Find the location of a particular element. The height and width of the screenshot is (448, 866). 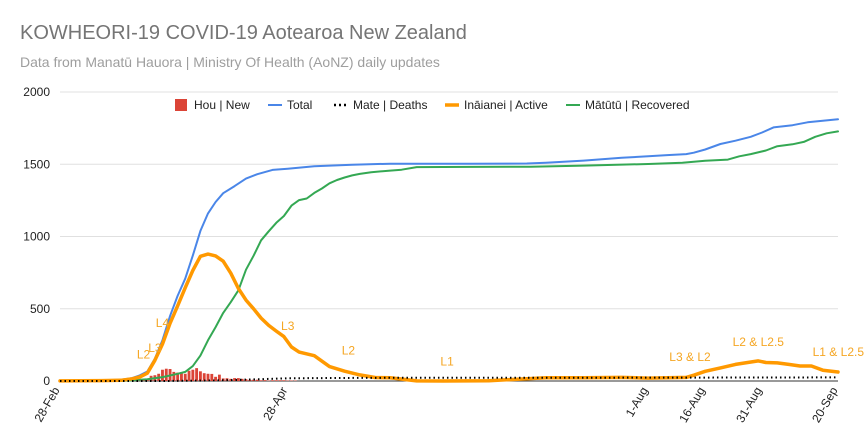

legend-label: Hou | New is located at coordinates (222, 105).